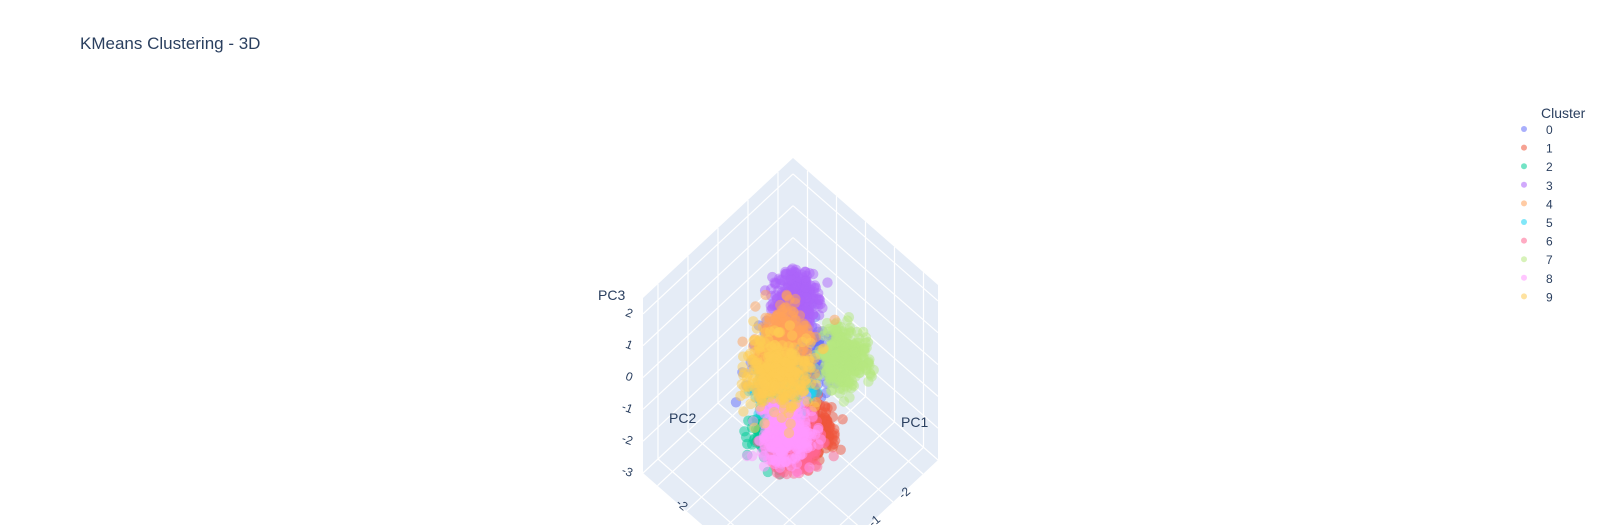  I want to click on legend-item-6: 6, so click(1537, 242).